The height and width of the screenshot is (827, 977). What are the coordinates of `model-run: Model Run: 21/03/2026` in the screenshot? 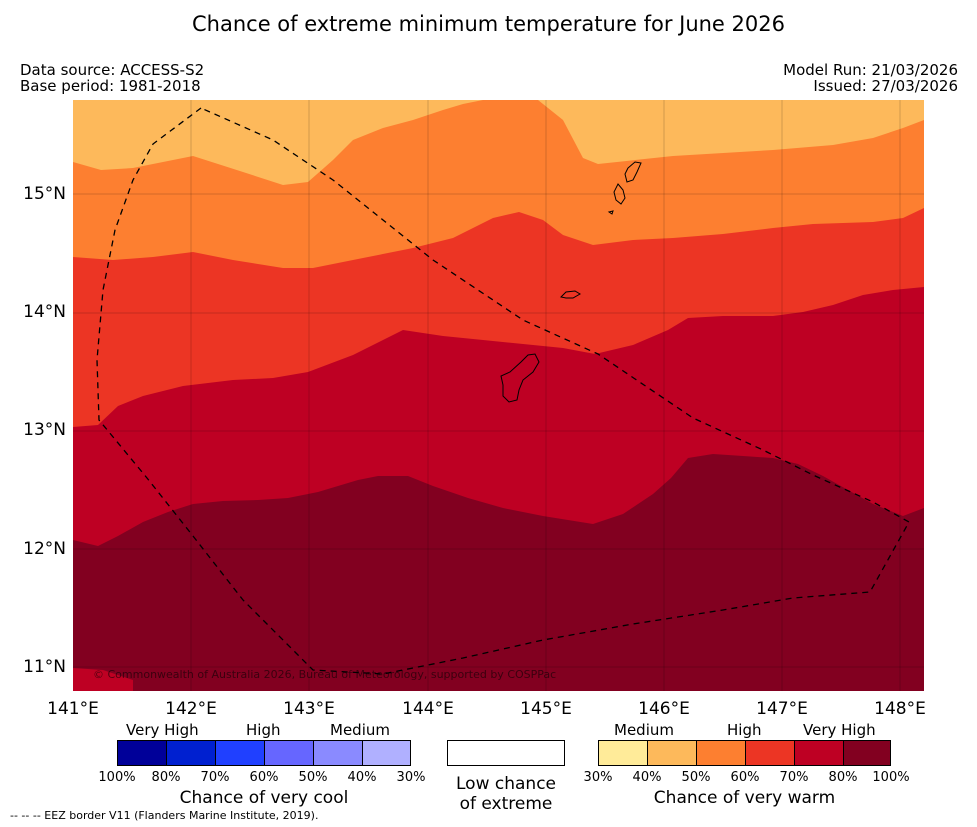 It's located at (870, 70).